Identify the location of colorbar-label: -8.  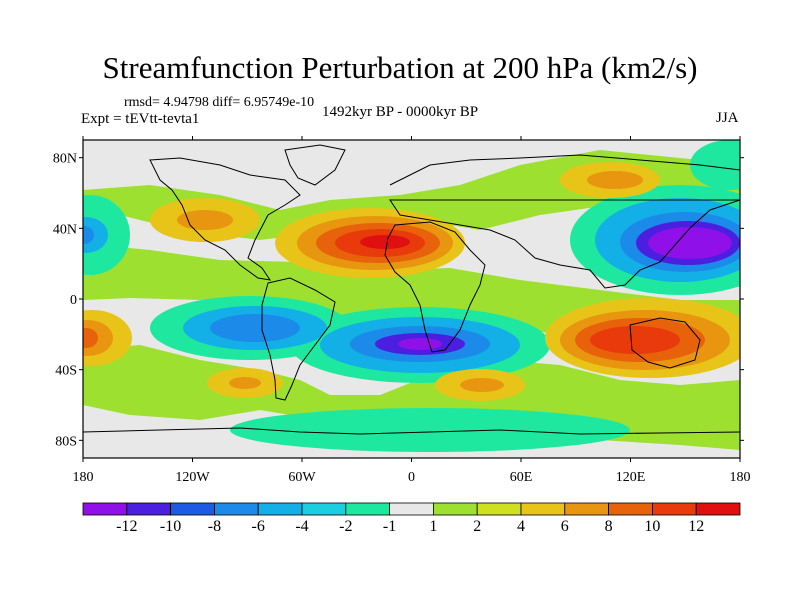
(214, 526).